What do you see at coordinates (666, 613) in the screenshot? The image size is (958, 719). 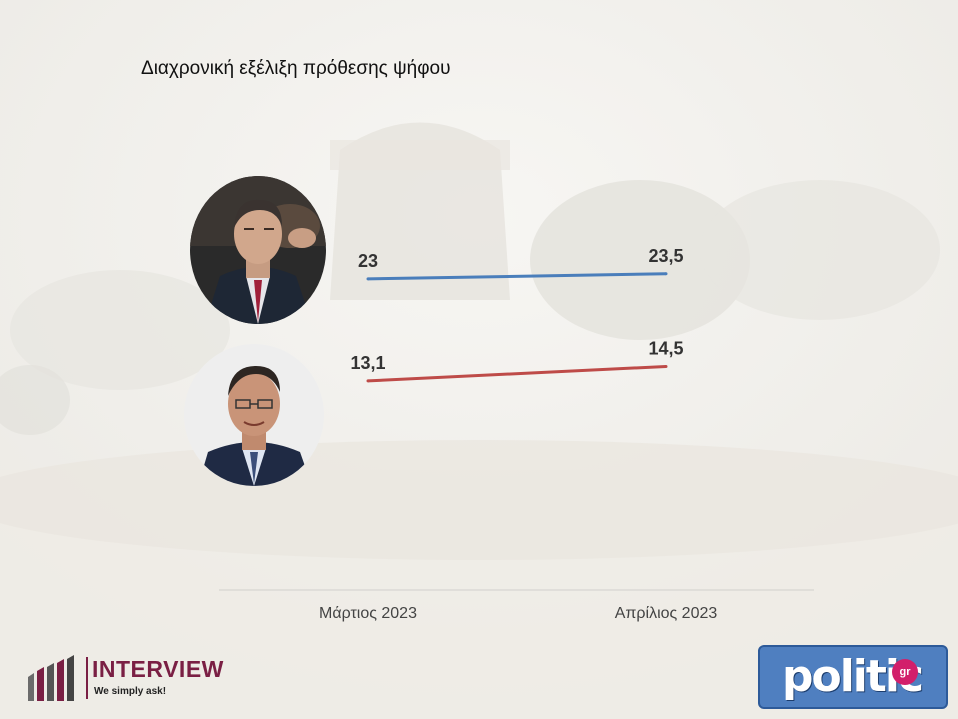 I see `x-tick-label: Απρίλιος 2023` at bounding box center [666, 613].